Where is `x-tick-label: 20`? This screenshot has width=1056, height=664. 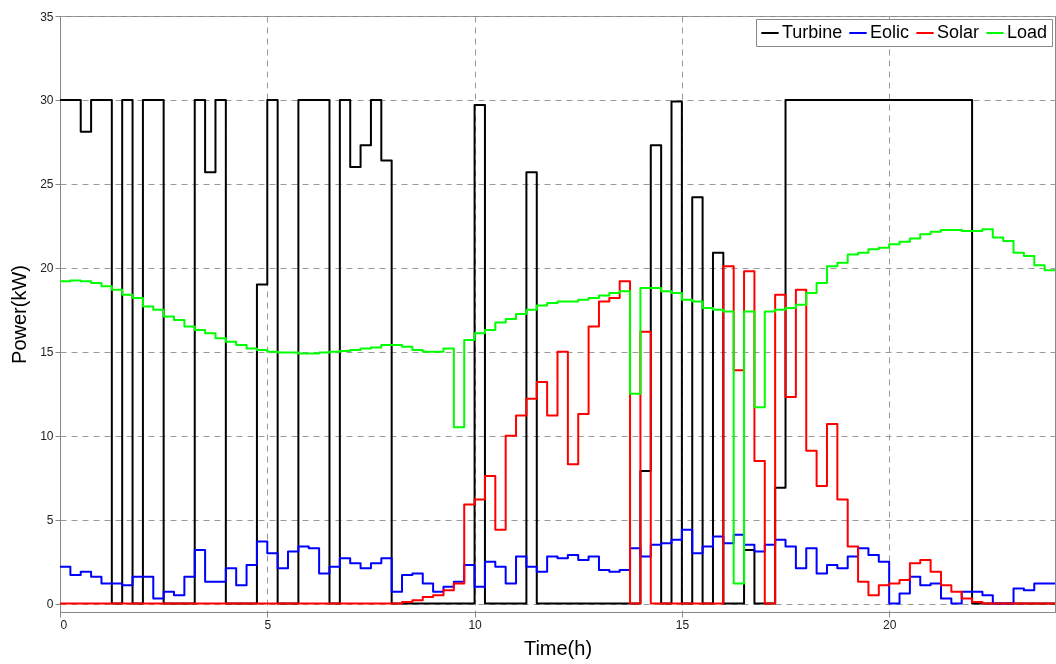
x-tick-label: 20 is located at coordinates (889, 624).